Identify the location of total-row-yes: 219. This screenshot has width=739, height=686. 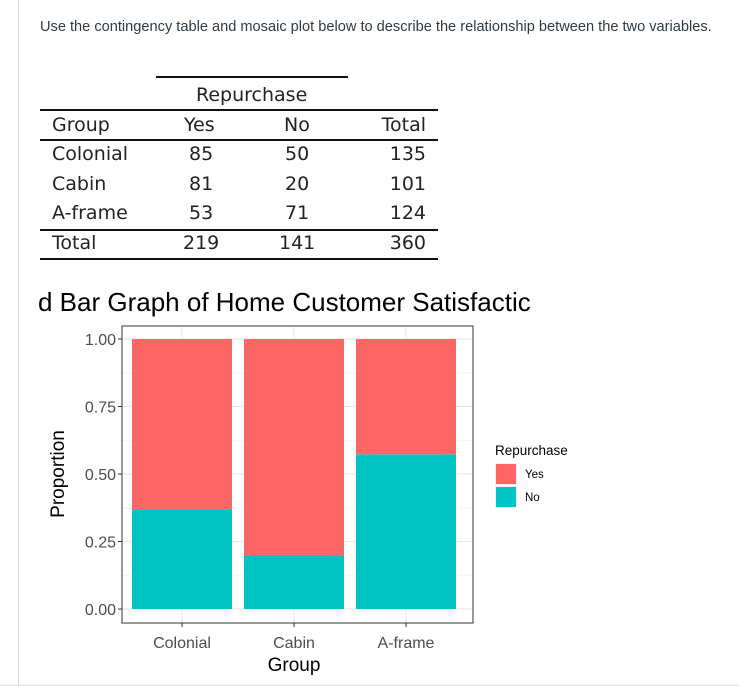
(201, 243).